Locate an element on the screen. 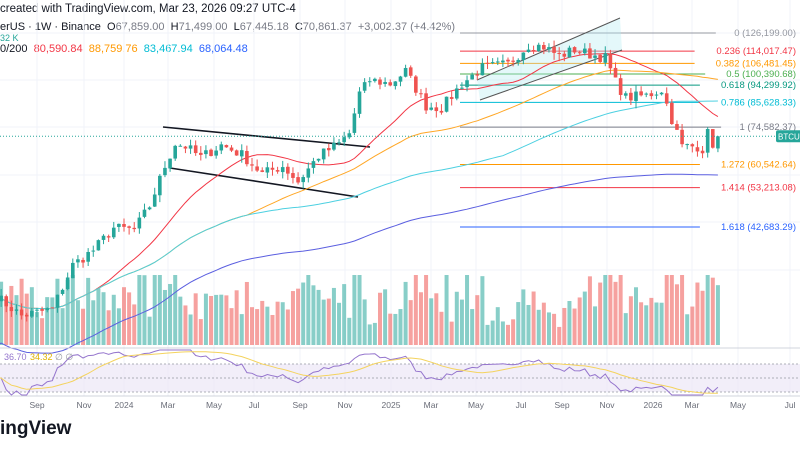  fib-label: 1.272 (60,542.64) is located at coordinates (758, 164).